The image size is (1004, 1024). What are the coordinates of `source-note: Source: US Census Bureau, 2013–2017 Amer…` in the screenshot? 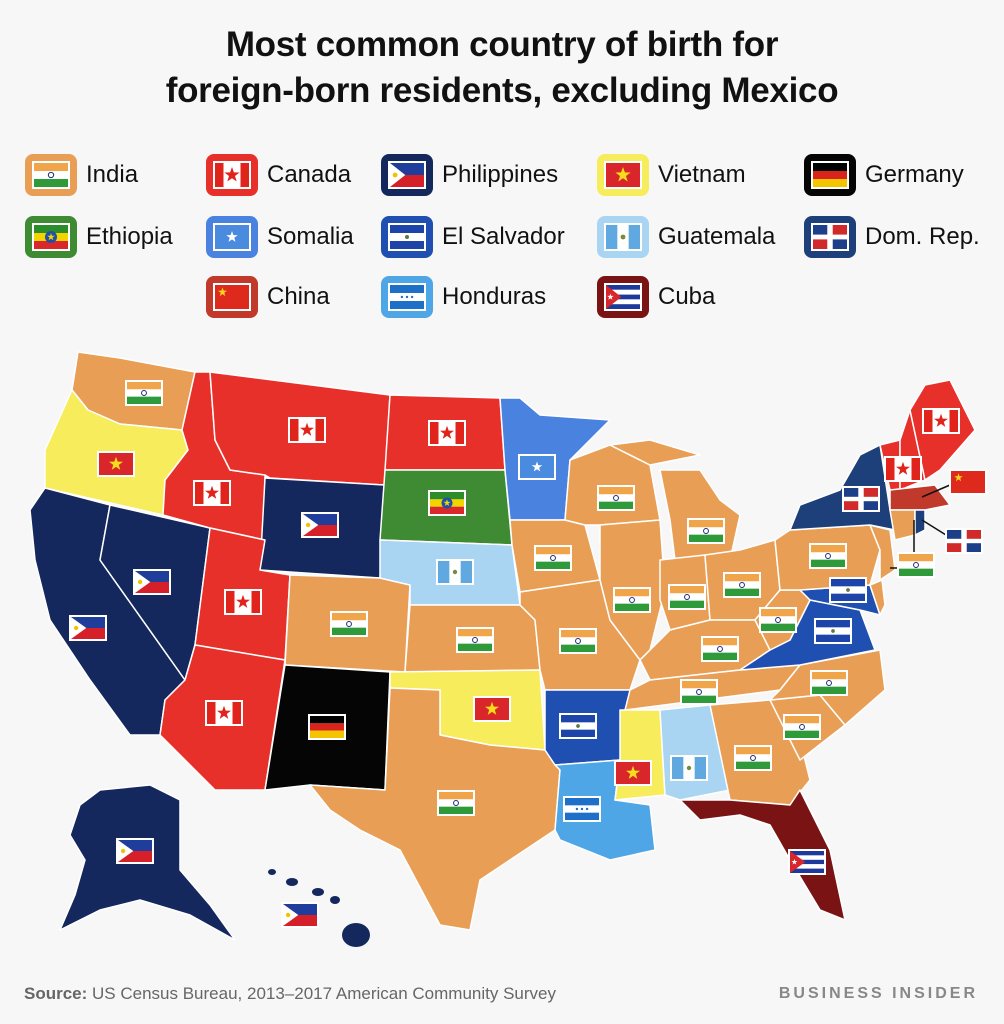 It's located at (290, 994).